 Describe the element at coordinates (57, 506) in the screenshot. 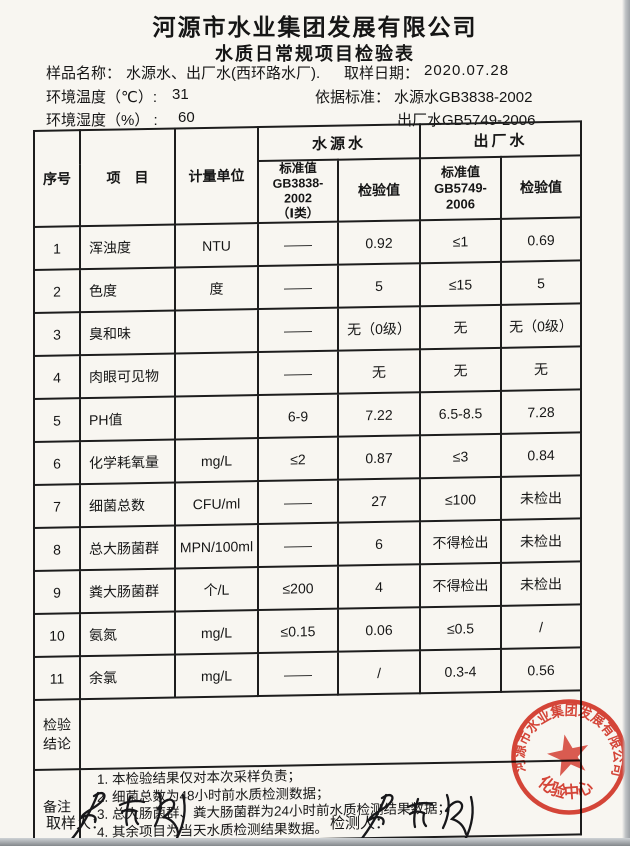

I see `serial-cell: 7` at that location.